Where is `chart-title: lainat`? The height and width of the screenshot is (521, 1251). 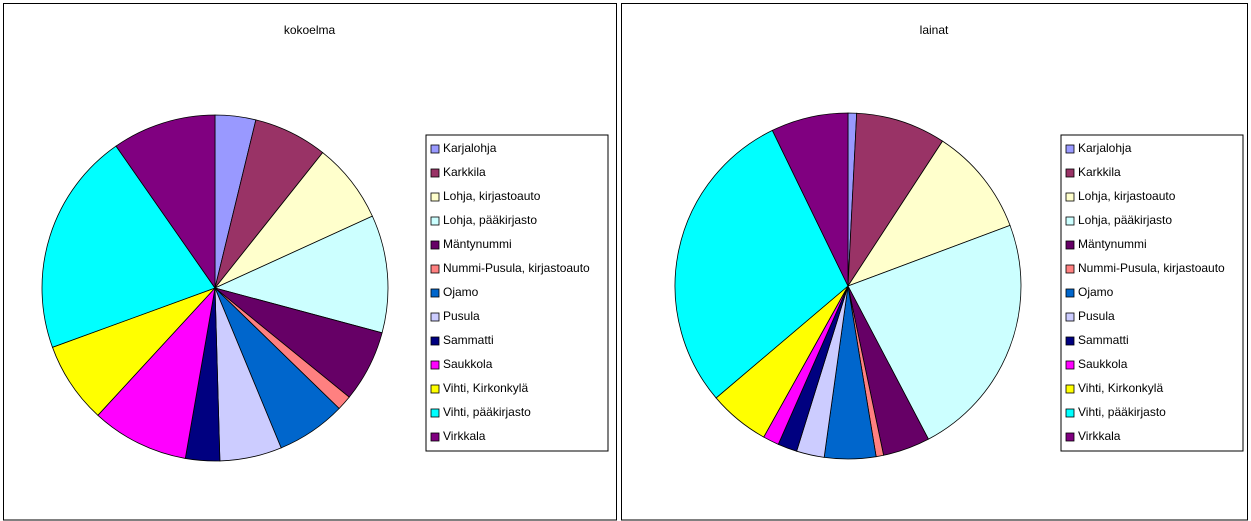
chart-title: lainat is located at coordinates (934, 30).